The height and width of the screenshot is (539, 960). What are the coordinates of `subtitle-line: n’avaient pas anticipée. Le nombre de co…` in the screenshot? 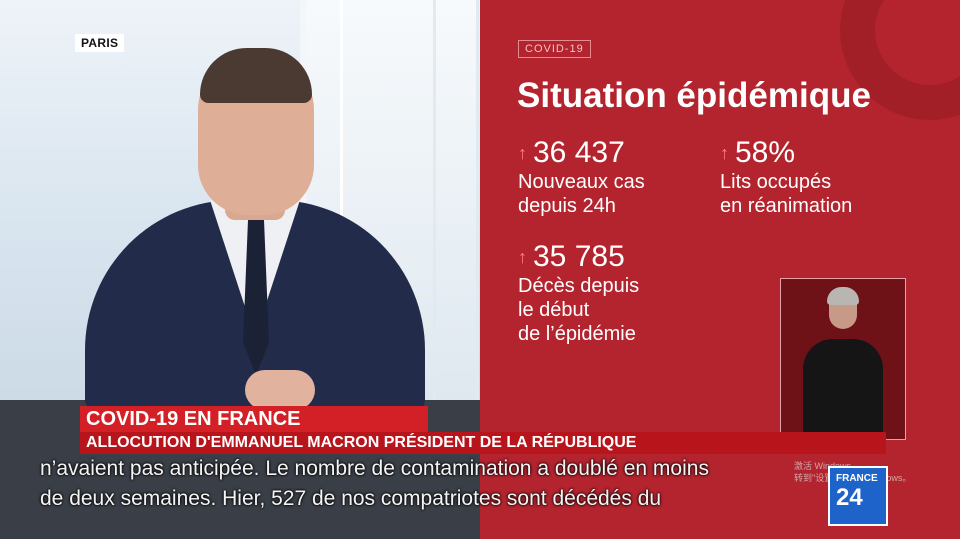 It's located at (374, 468).